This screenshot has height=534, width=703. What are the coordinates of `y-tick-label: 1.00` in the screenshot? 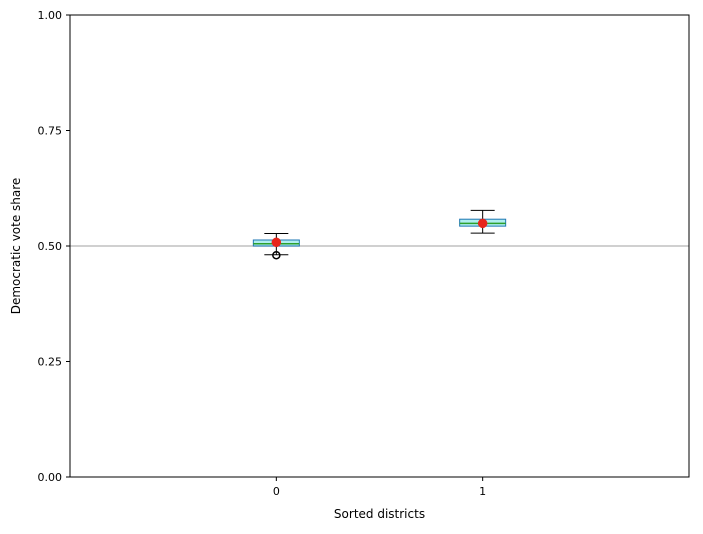 It's located at (50, 15).